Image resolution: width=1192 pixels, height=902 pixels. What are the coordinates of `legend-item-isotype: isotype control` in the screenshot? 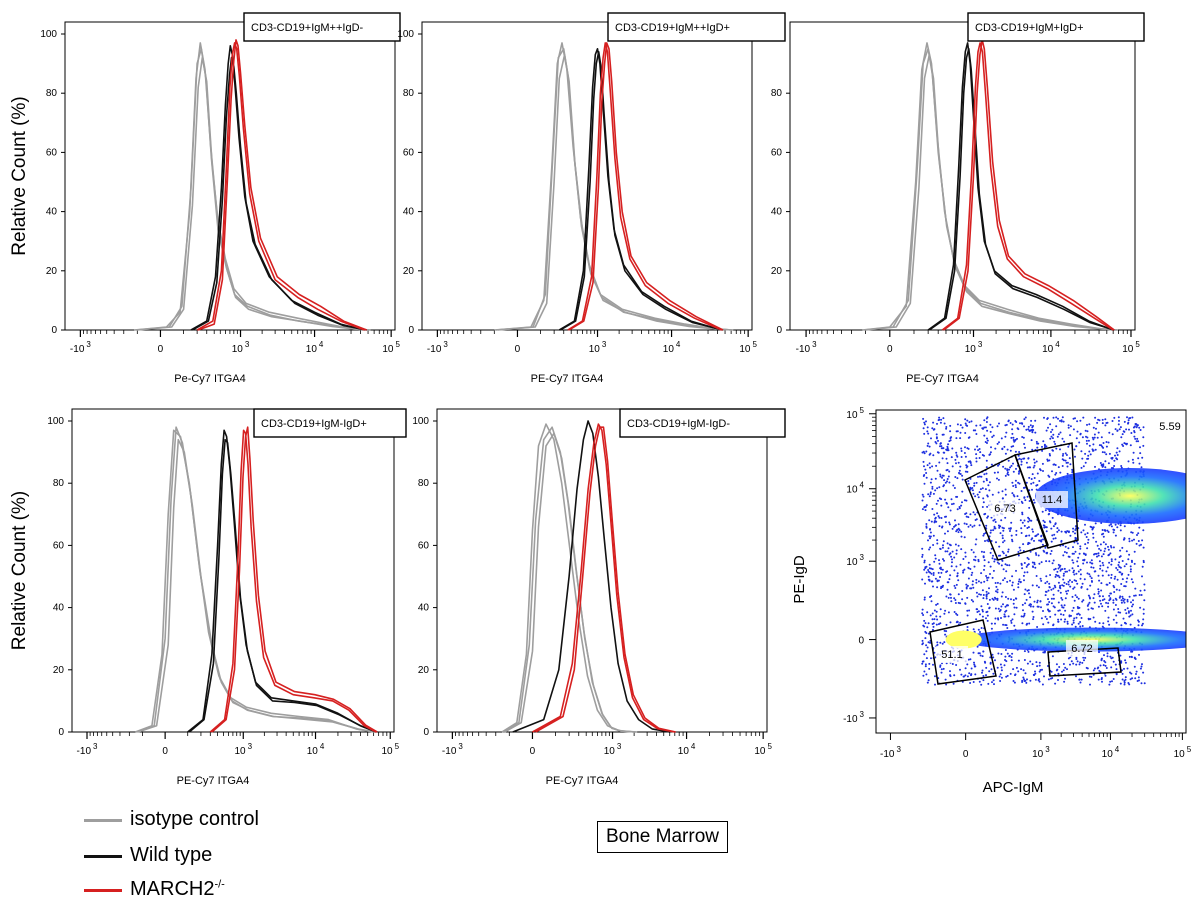 It's located at (214, 820).